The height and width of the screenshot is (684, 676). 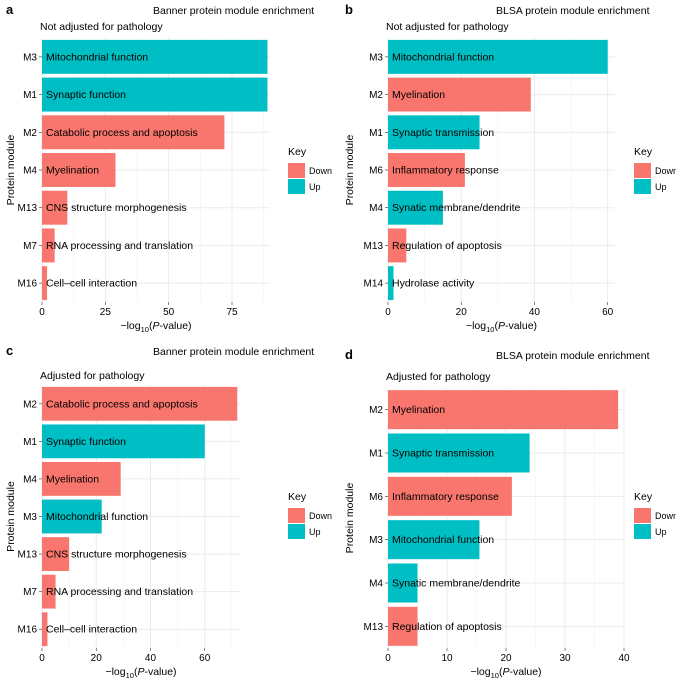 What do you see at coordinates (232, 312) in the screenshot?
I see `x-tick-label: 75` at bounding box center [232, 312].